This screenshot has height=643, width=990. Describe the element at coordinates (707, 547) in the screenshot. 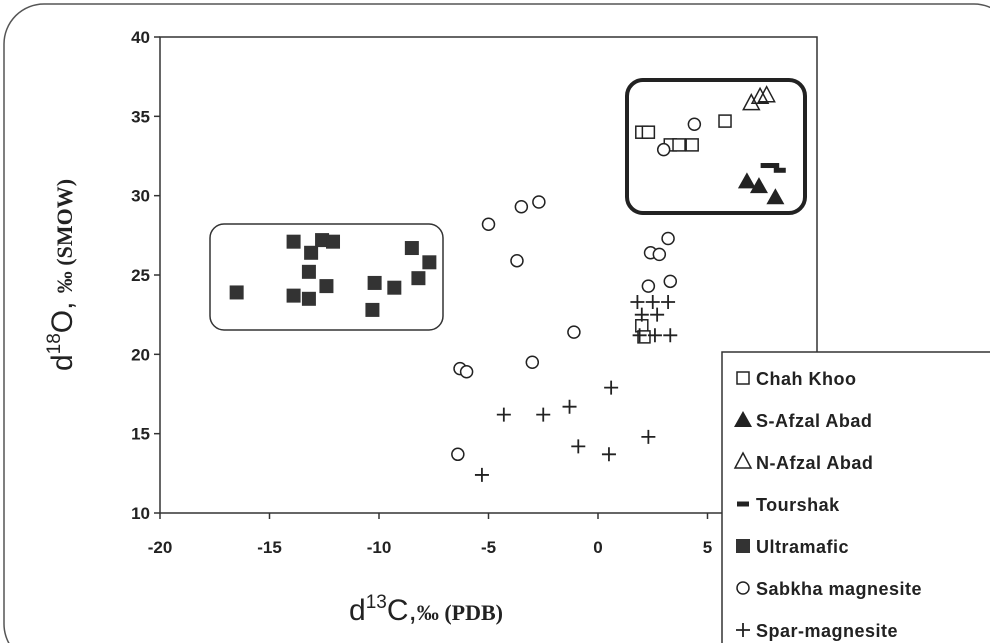

I see `x-tick-label: 5` at that location.